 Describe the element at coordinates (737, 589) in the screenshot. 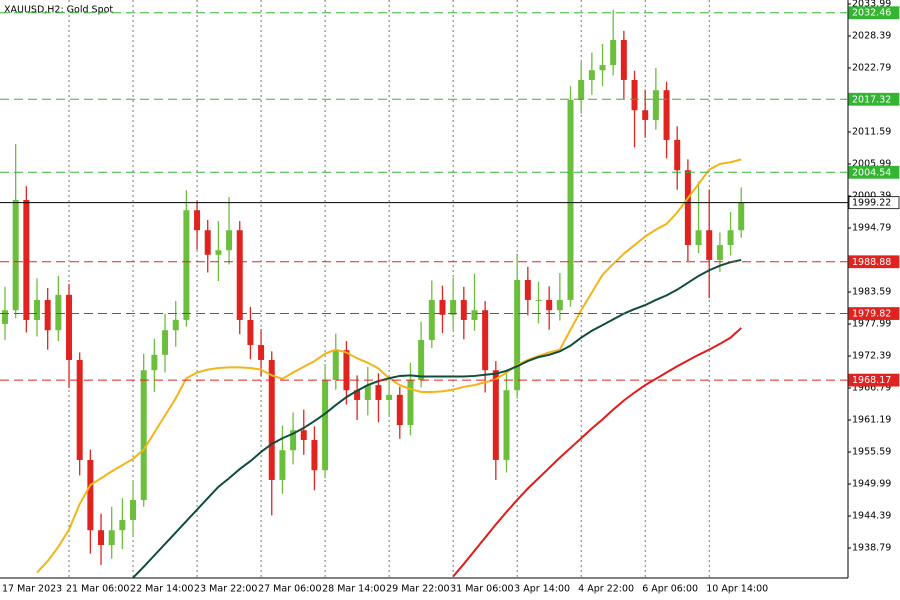

I see `x-tick-label: 10 Apr 14:00` at that location.